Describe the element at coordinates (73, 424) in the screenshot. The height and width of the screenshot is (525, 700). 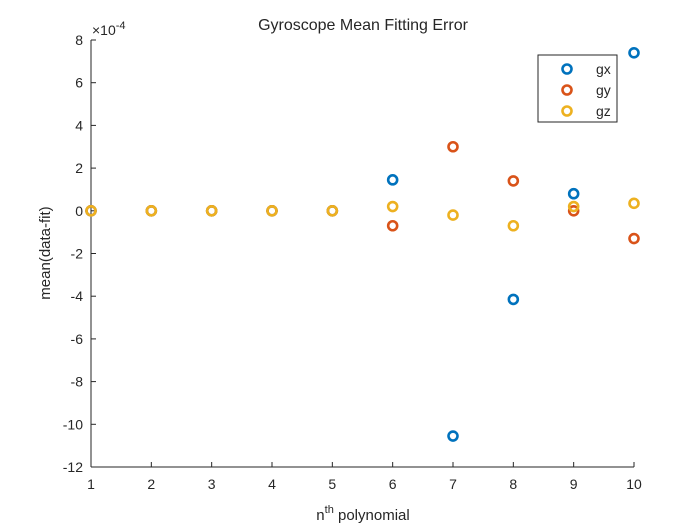
I see `y-tick-label: -10` at that location.